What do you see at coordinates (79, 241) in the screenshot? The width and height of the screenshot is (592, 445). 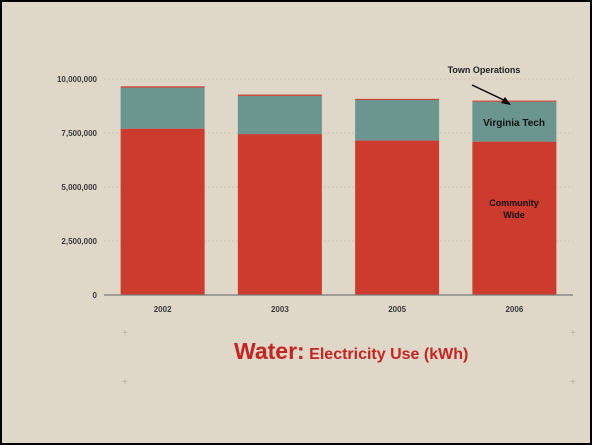 I see `y-tick-label: 2,500,000` at bounding box center [79, 241].